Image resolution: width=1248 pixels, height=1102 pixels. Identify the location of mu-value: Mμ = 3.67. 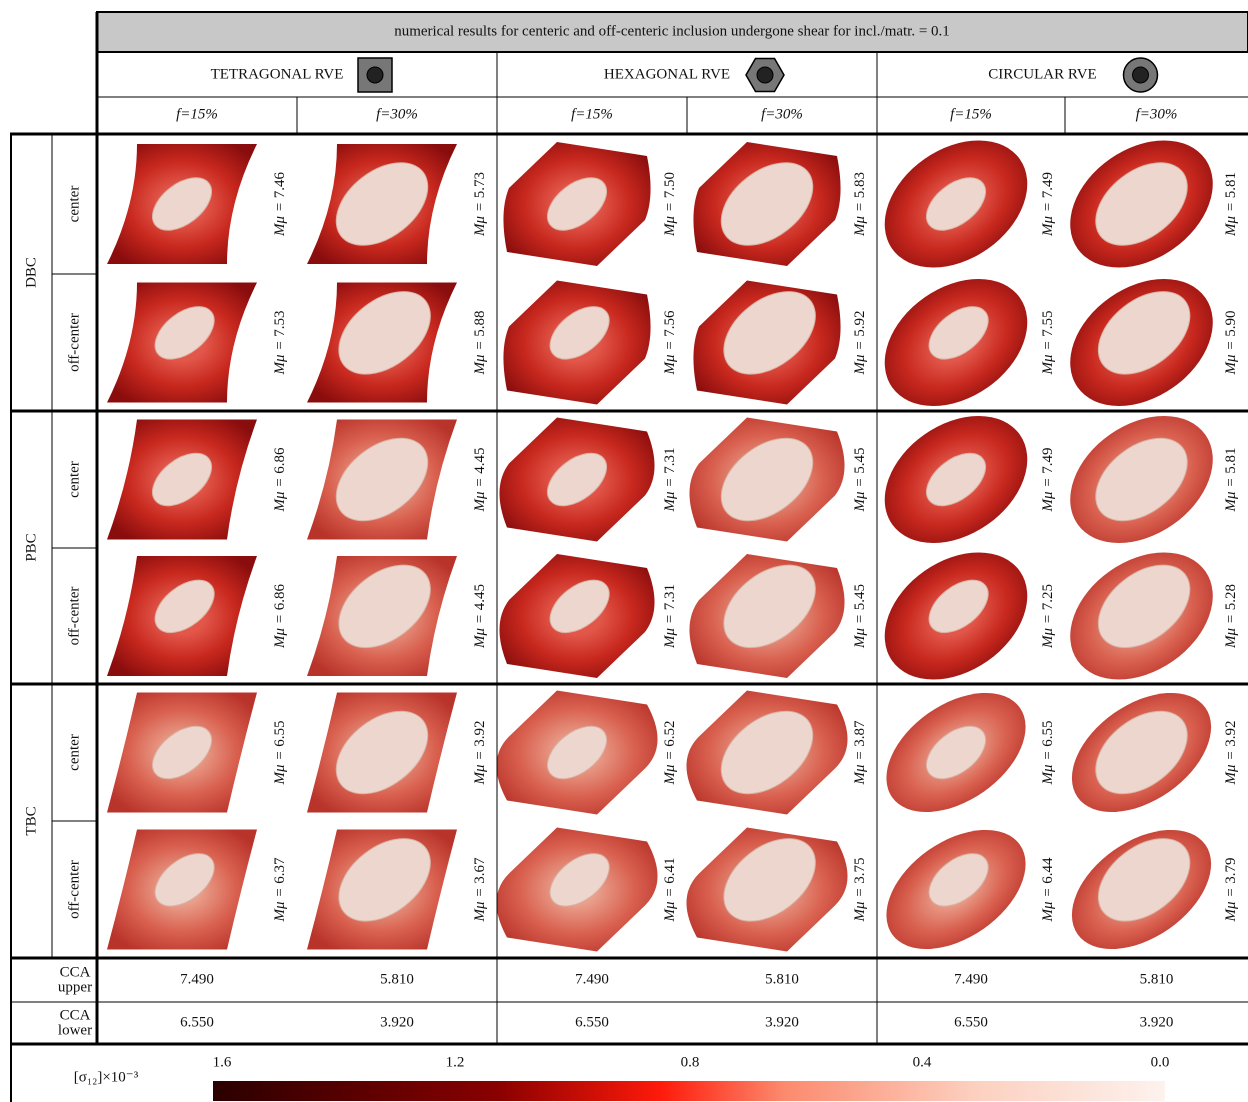
(480, 889).